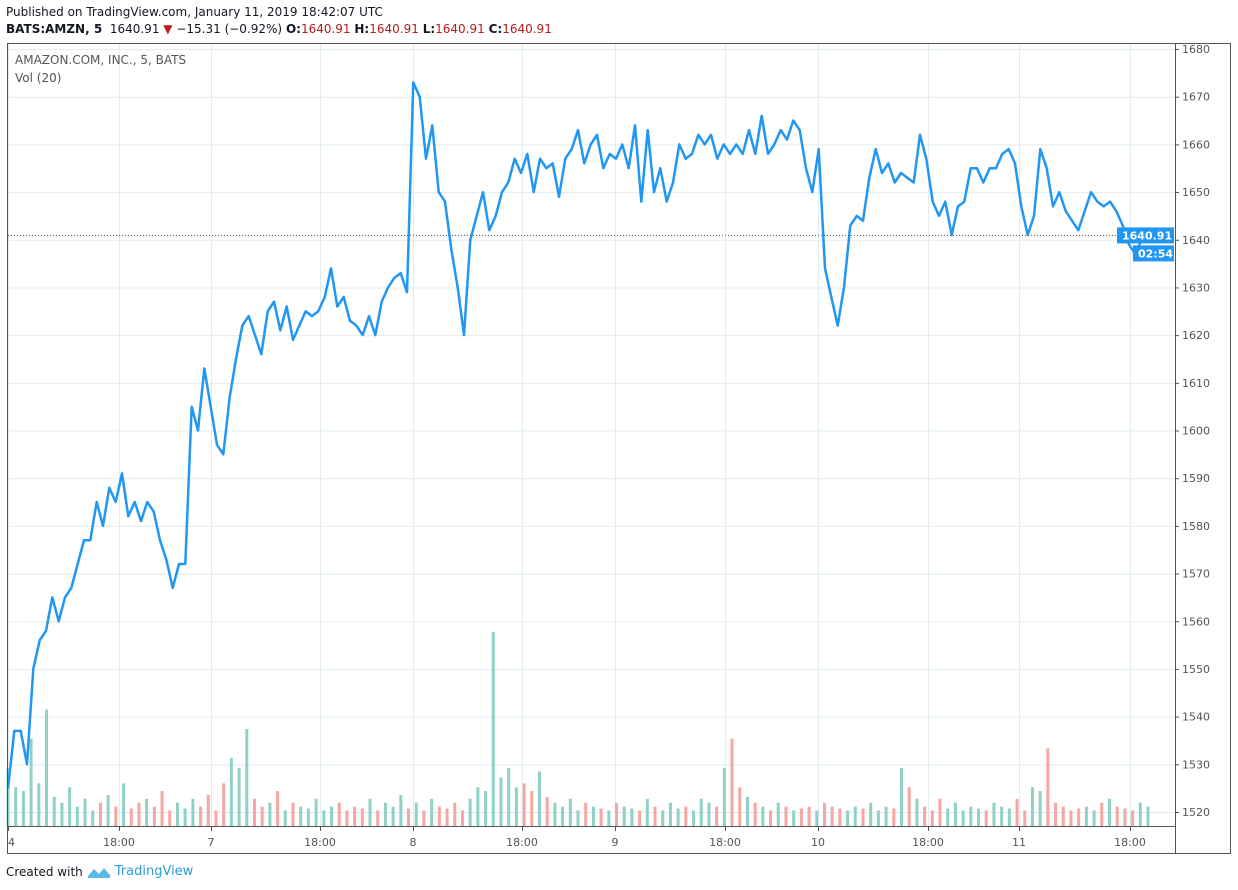  What do you see at coordinates (1196, 812) in the screenshot?
I see `y-tick-label: 1520` at bounding box center [1196, 812].